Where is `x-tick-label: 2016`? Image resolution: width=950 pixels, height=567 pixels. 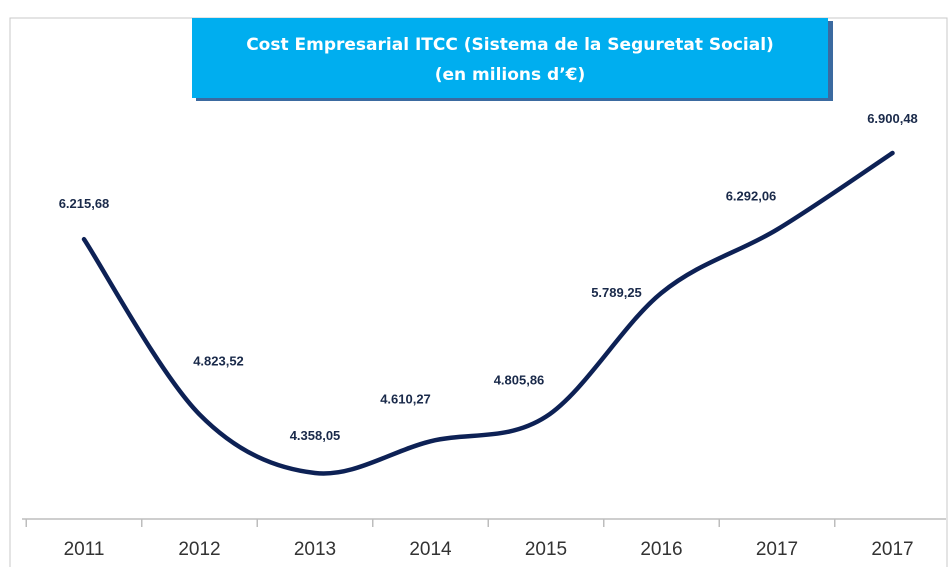
x-tick-label: 2016 is located at coordinates (661, 549).